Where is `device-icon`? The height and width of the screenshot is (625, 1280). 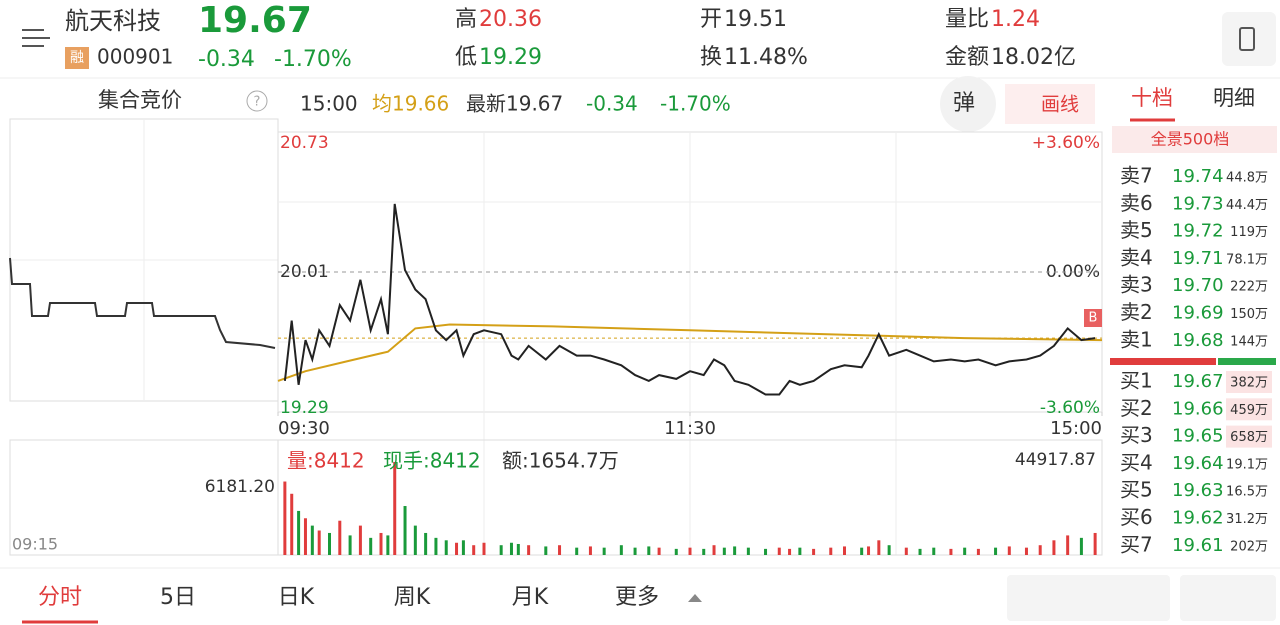
device-icon is located at coordinates (1247, 39).